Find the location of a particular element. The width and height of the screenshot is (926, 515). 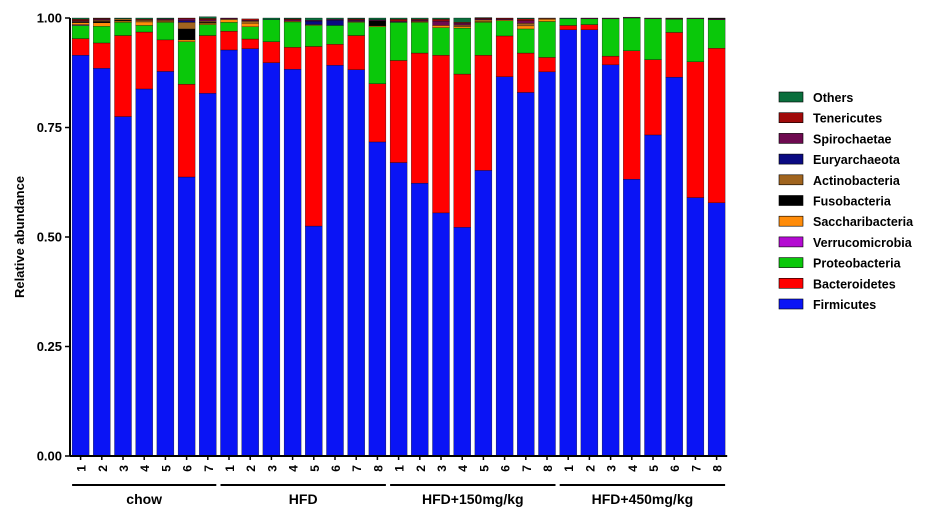

bar-segment-euryarchaeota is located at coordinates (335, 22).